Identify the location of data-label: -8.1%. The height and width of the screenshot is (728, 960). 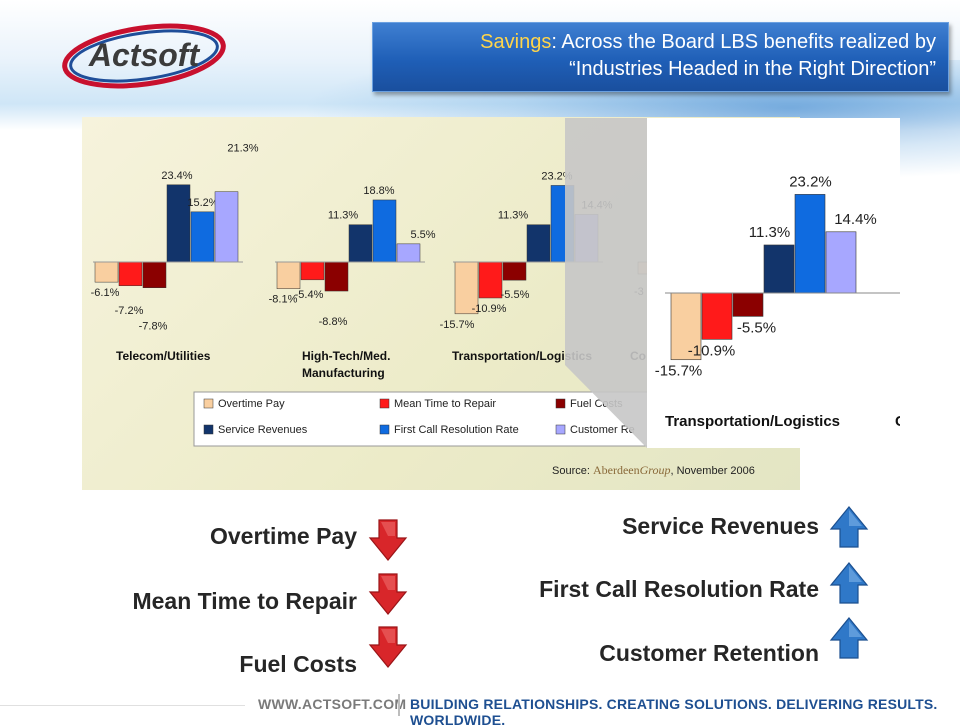
(283, 300).